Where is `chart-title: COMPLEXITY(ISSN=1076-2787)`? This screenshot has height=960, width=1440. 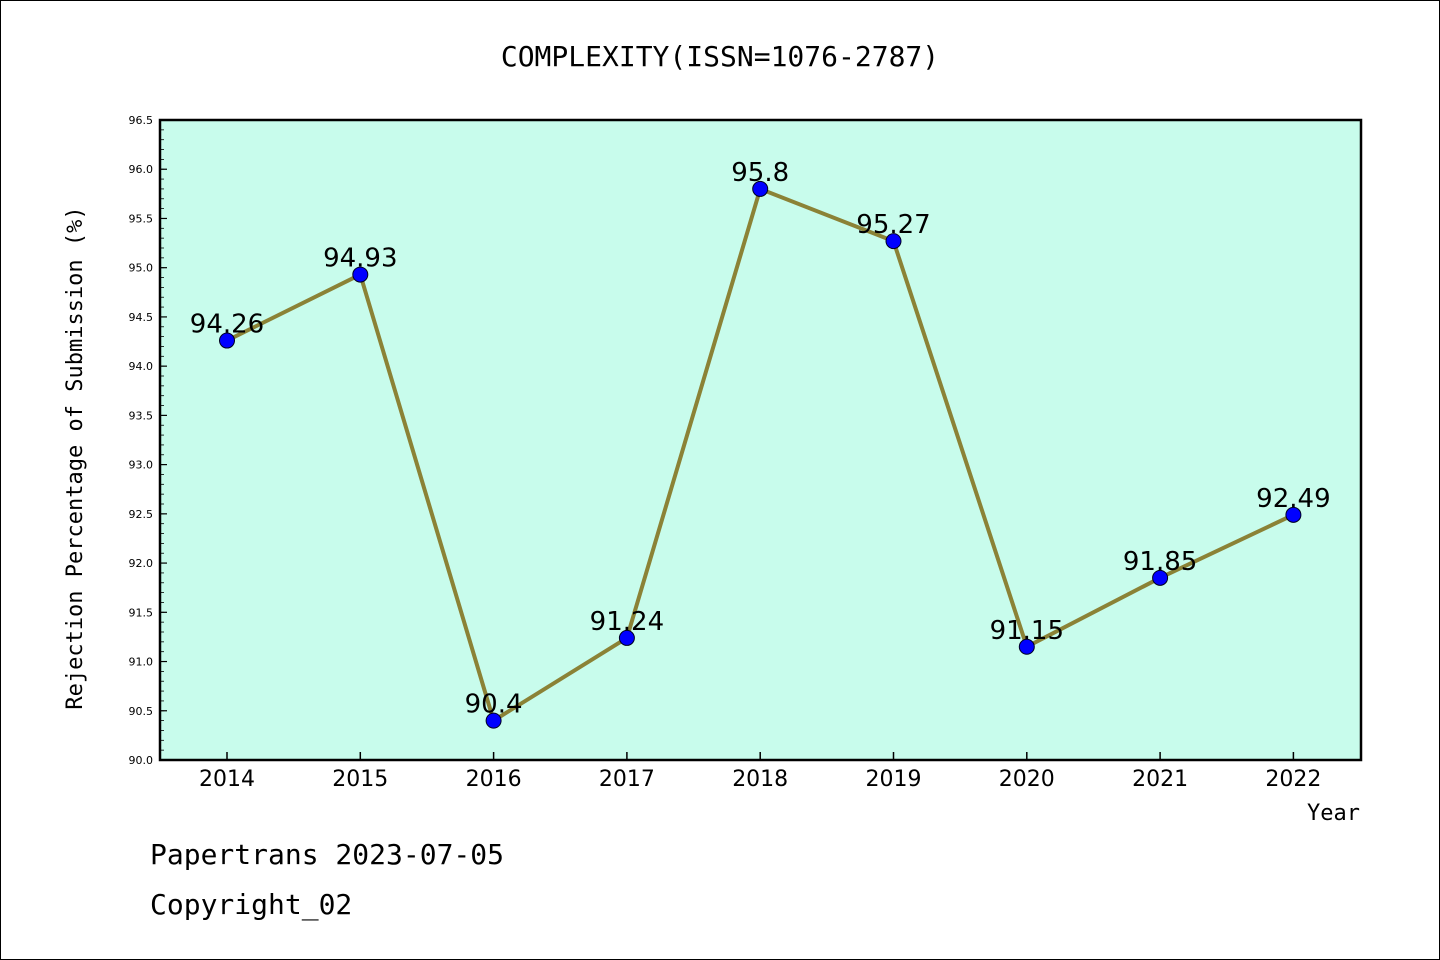
chart-title: COMPLEXITY(ISSN=1076-2787) is located at coordinates (720, 56).